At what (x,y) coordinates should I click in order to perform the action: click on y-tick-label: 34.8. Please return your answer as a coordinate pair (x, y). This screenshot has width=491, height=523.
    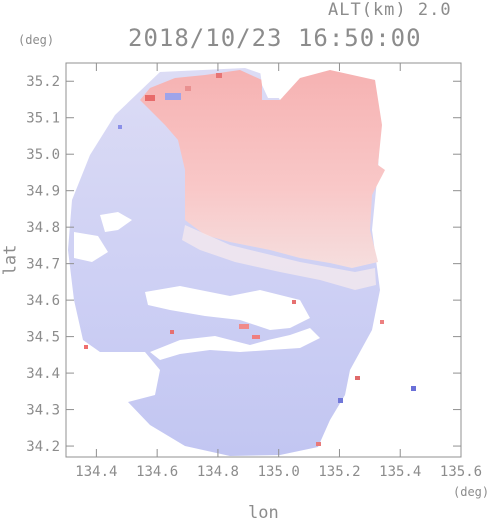
    Looking at the image, I should click on (43, 228).